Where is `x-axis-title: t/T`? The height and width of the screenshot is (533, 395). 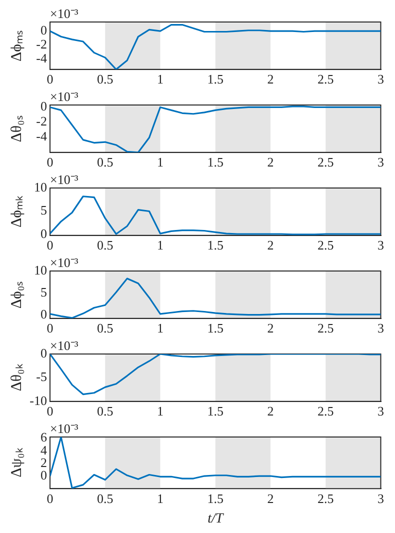
x-axis-title: t/T is located at coordinates (216, 518).